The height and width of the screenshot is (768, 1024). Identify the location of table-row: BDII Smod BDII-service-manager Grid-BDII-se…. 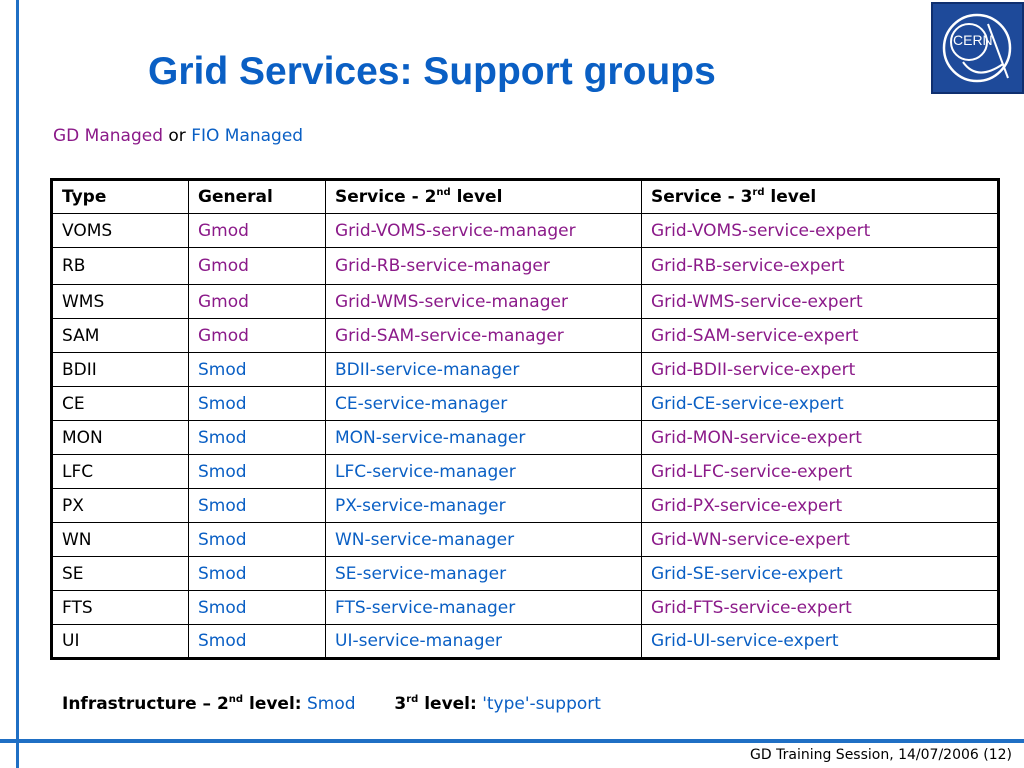
(525, 369).